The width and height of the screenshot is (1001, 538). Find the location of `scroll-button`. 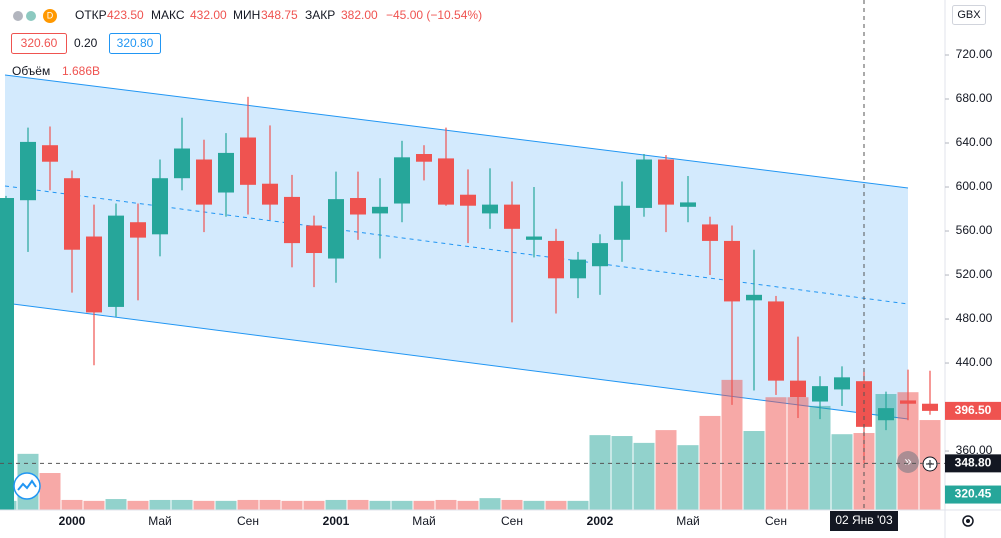

scroll-button is located at coordinates (908, 462).